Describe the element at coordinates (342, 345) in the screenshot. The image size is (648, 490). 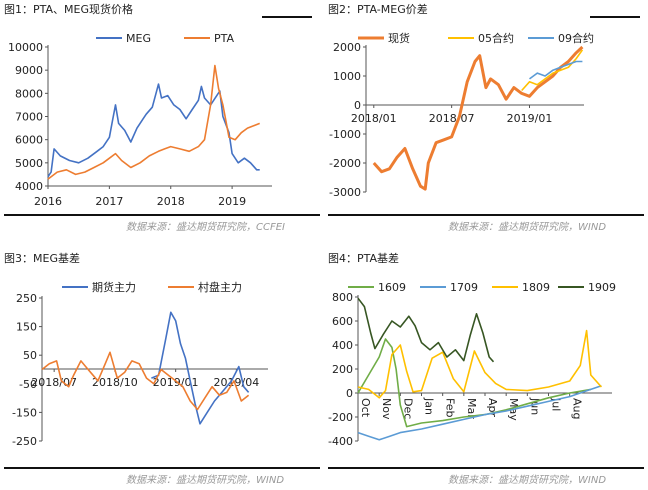
I see `y-tick-label: 400` at that location.